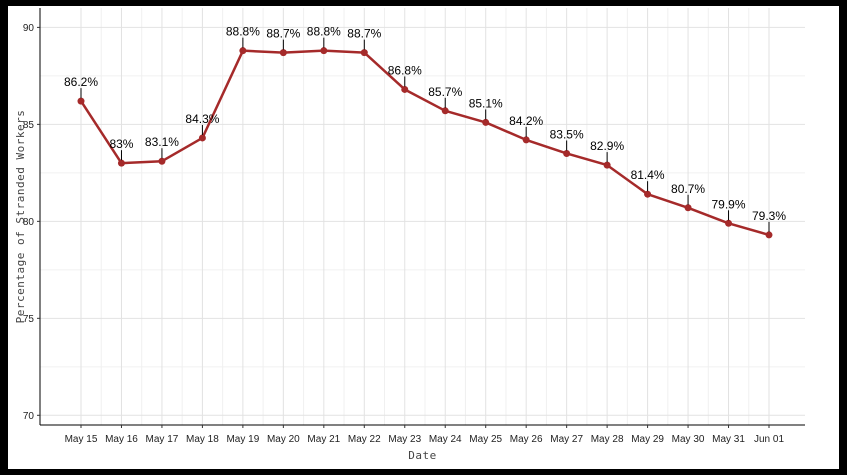  Describe the element at coordinates (29, 28) in the screenshot. I see `y-tick-label: 90` at that location.